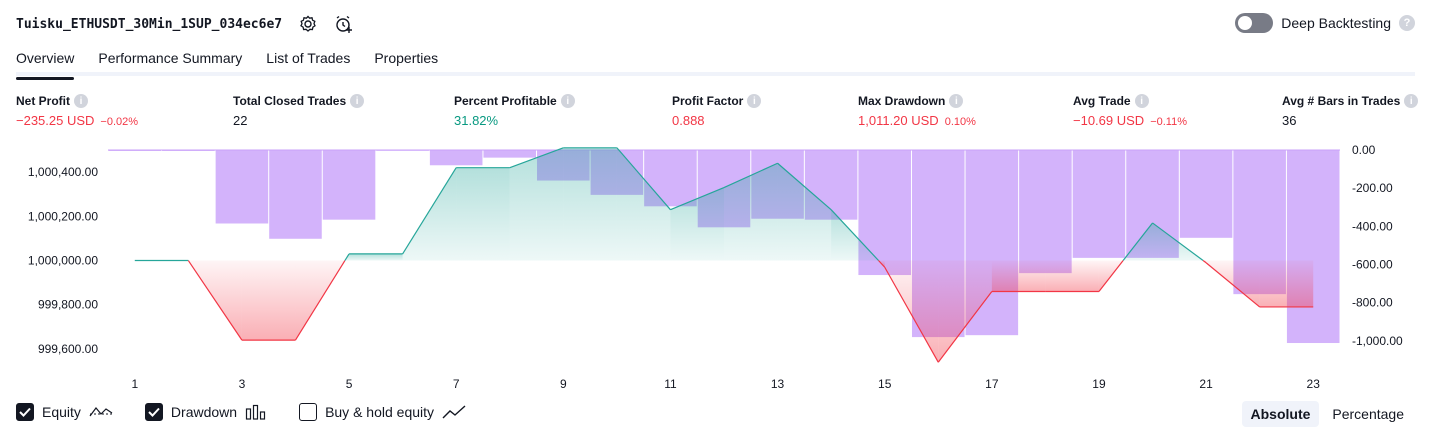  I want to click on tab-list-of-trades: List of Trades, so click(308, 58).